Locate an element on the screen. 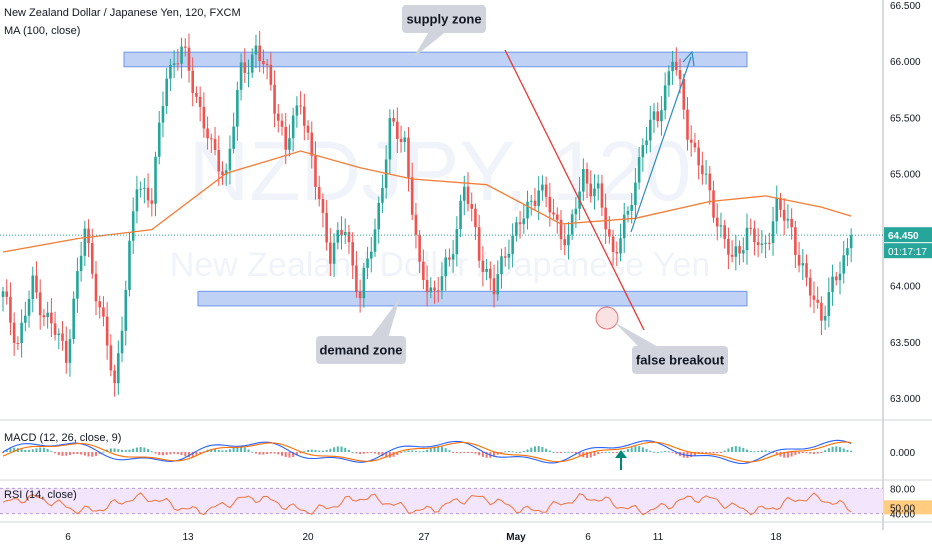  rsi-tick-label: 50.00 is located at coordinates (902, 508).